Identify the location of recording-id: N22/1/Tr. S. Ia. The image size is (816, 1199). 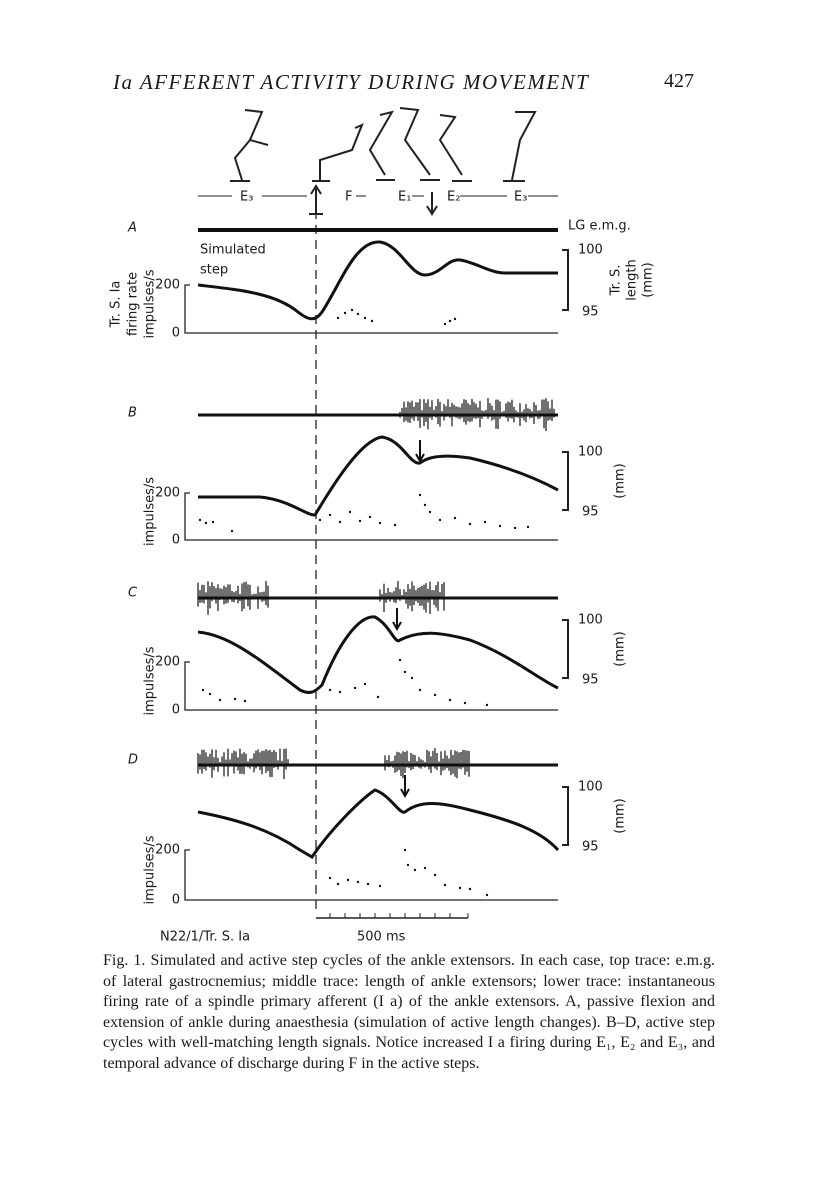
(205, 937).